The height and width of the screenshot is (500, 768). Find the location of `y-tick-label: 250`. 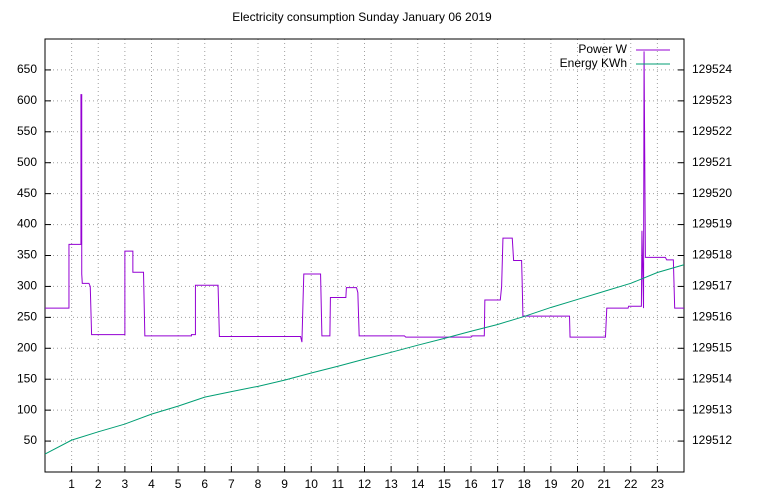

y-tick-label: 250 is located at coordinates (27, 317).